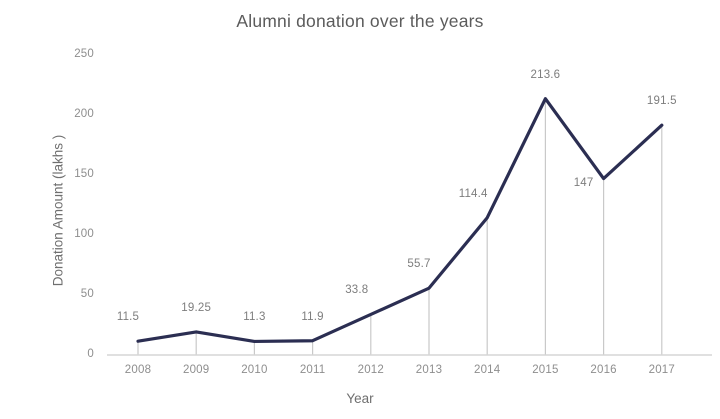 The width and height of the screenshot is (720, 419). Describe the element at coordinates (429, 370) in the screenshot. I see `x-axis-tick-label: 2013` at that location.